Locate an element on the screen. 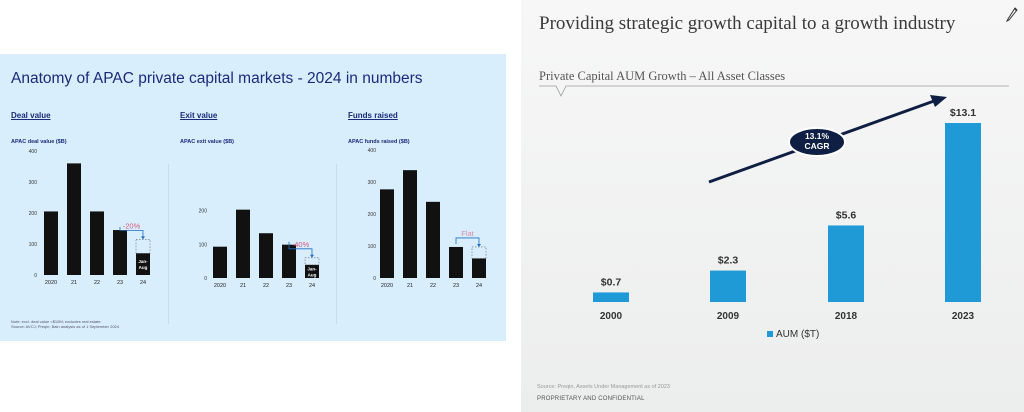 The width and height of the screenshot is (1024, 412). legend: AUM ($T) is located at coordinates (793, 334).